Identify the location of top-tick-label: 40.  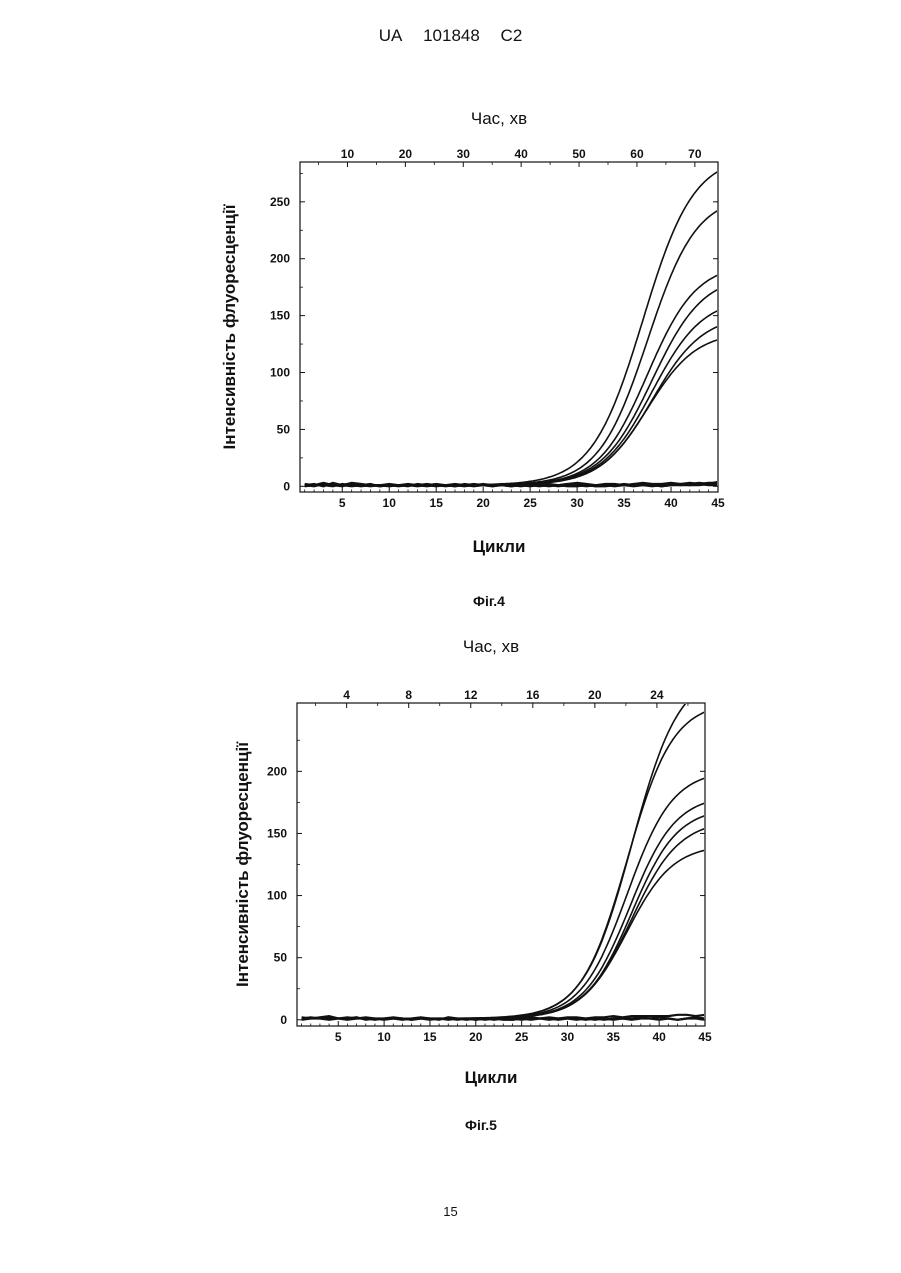
(521, 154).